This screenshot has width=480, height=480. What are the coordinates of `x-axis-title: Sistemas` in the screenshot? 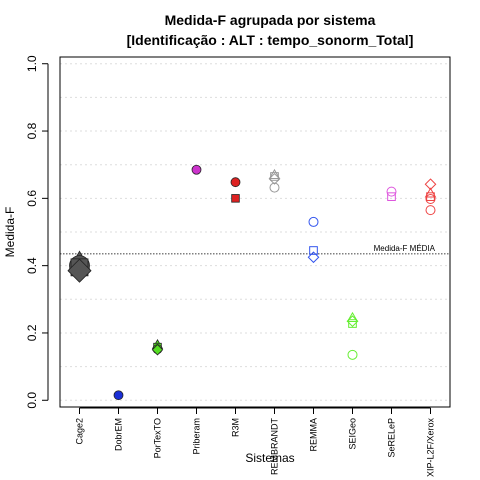 It's located at (269, 458).